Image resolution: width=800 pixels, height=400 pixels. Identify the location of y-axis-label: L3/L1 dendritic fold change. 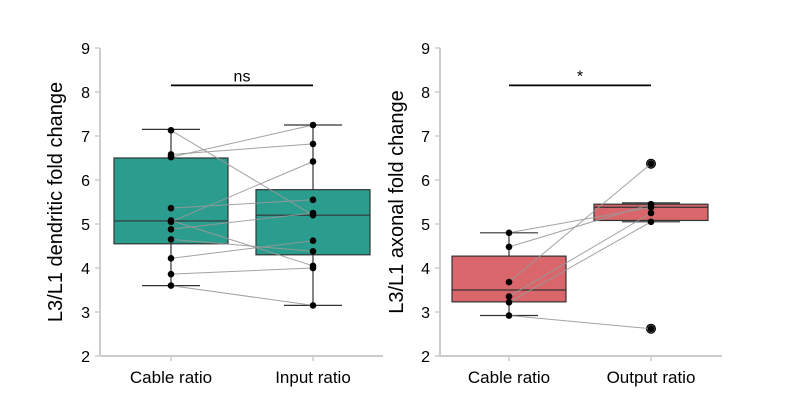
(56, 202).